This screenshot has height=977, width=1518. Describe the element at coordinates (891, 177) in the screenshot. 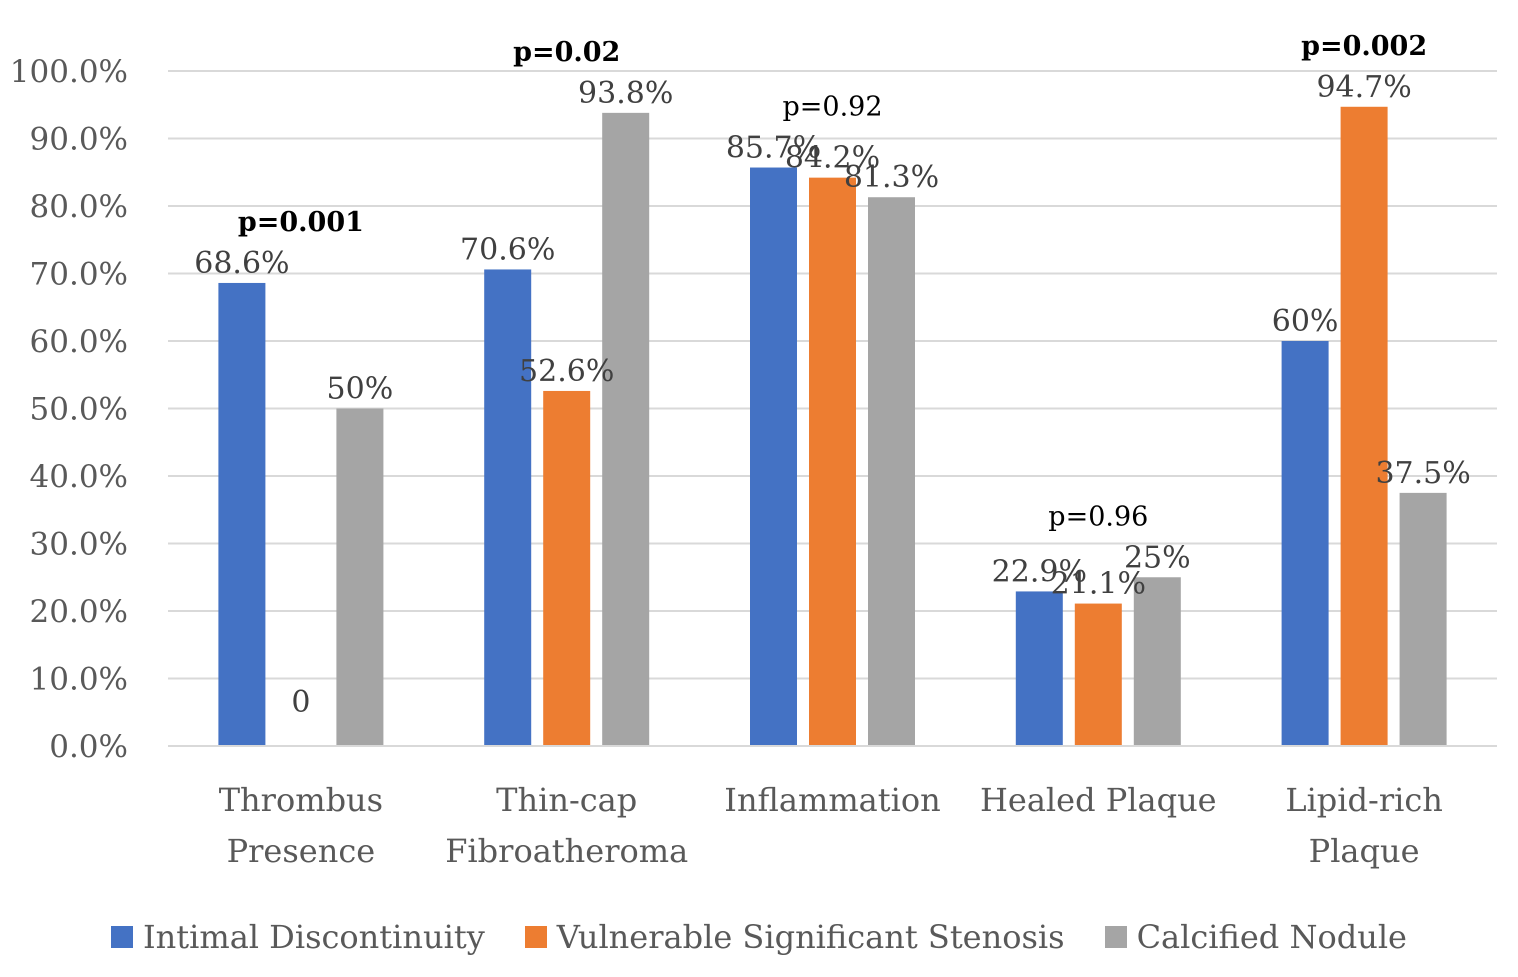

I see `data-label: 81.3%` at that location.